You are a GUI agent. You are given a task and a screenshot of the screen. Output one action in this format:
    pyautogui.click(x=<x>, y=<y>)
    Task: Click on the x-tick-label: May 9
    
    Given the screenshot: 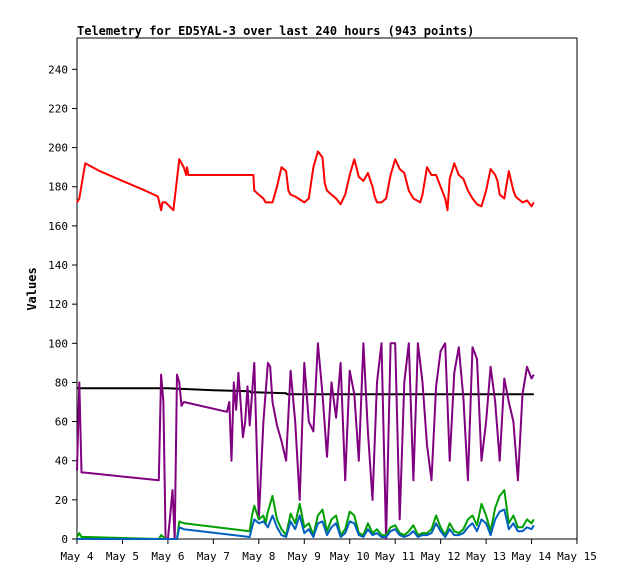 What is the action you would take?
    pyautogui.click(x=304, y=556)
    